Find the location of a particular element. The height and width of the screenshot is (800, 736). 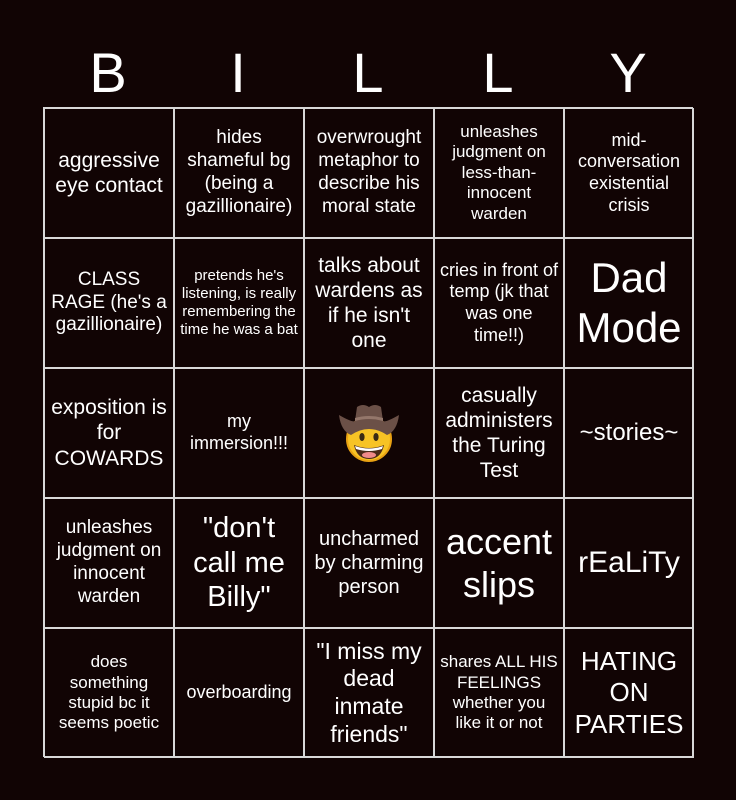

bingo-cell: Dad Mode is located at coordinates (629, 303).